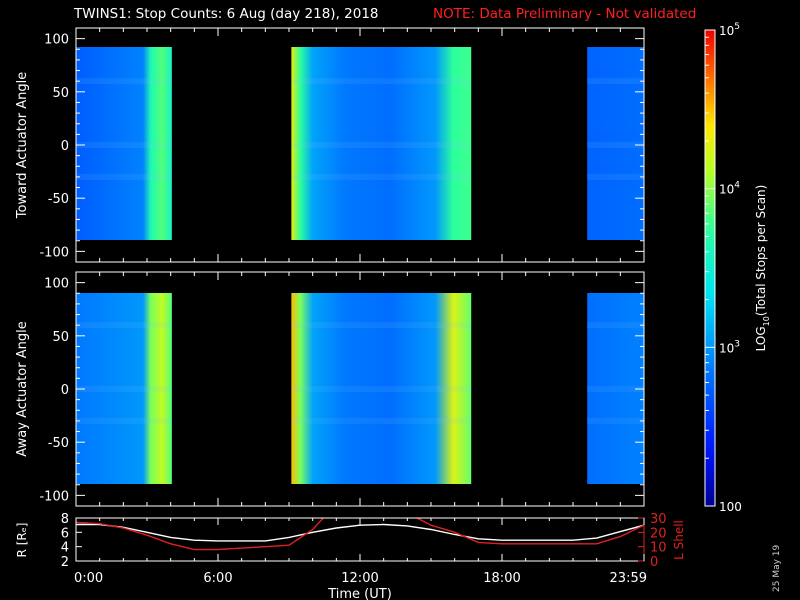 The height and width of the screenshot is (600, 800). What do you see at coordinates (65, 533) in the screenshot?
I see `orbit-left-tick-label: 6` at bounding box center [65, 533].